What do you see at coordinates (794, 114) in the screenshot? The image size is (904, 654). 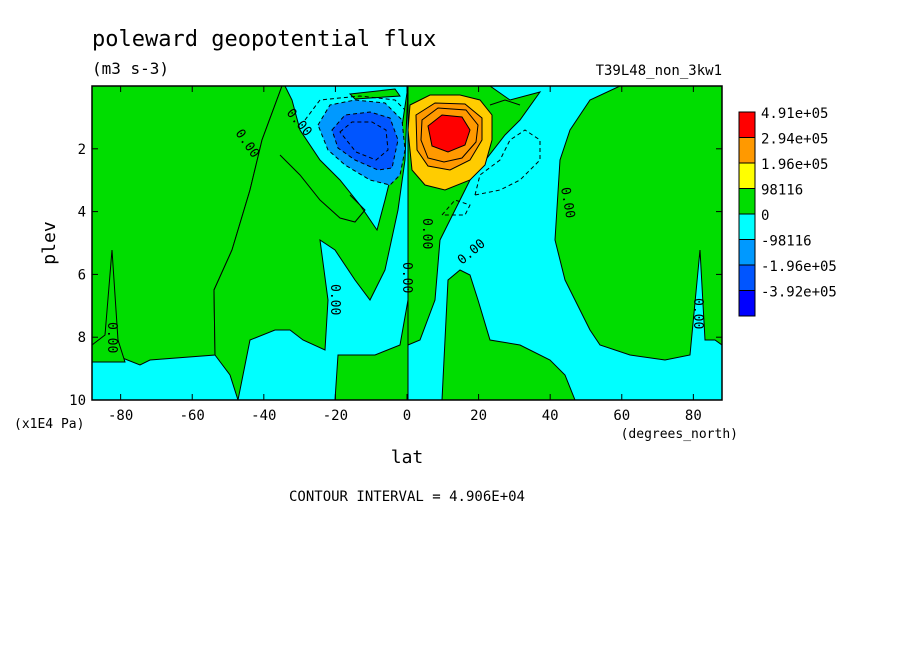 I see `legend-label: 4.91e+05` at bounding box center [794, 114].